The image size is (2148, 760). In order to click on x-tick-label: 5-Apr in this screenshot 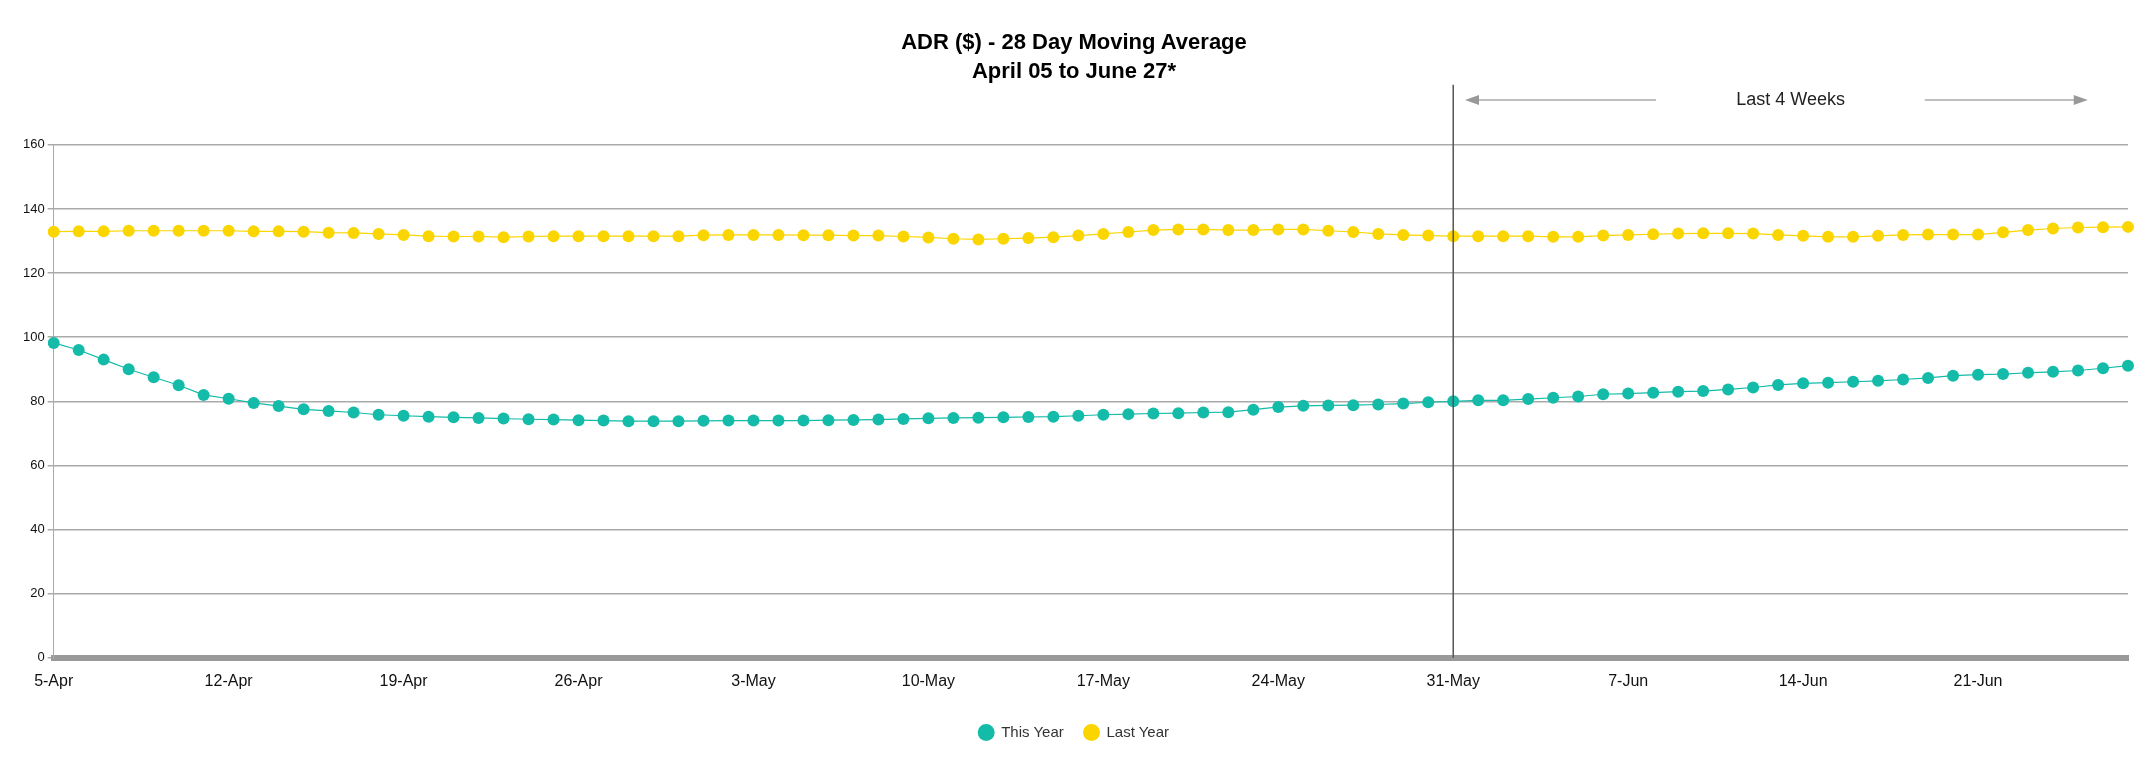, I will do `click(54, 680)`.